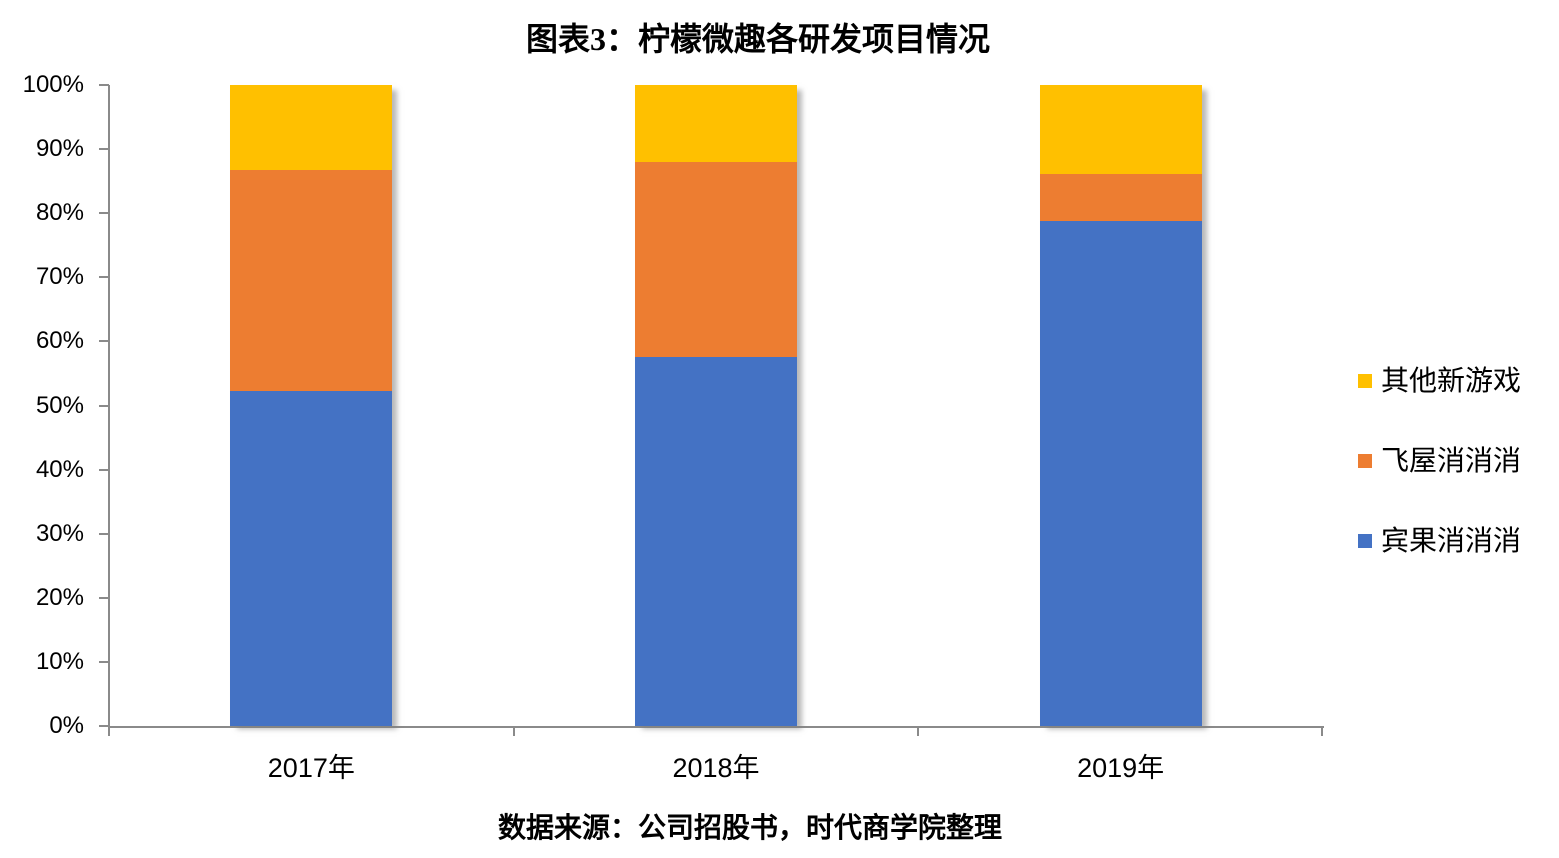 The image size is (1559, 858). What do you see at coordinates (66, 725) in the screenshot?
I see `y-axis-label: 0%` at bounding box center [66, 725].